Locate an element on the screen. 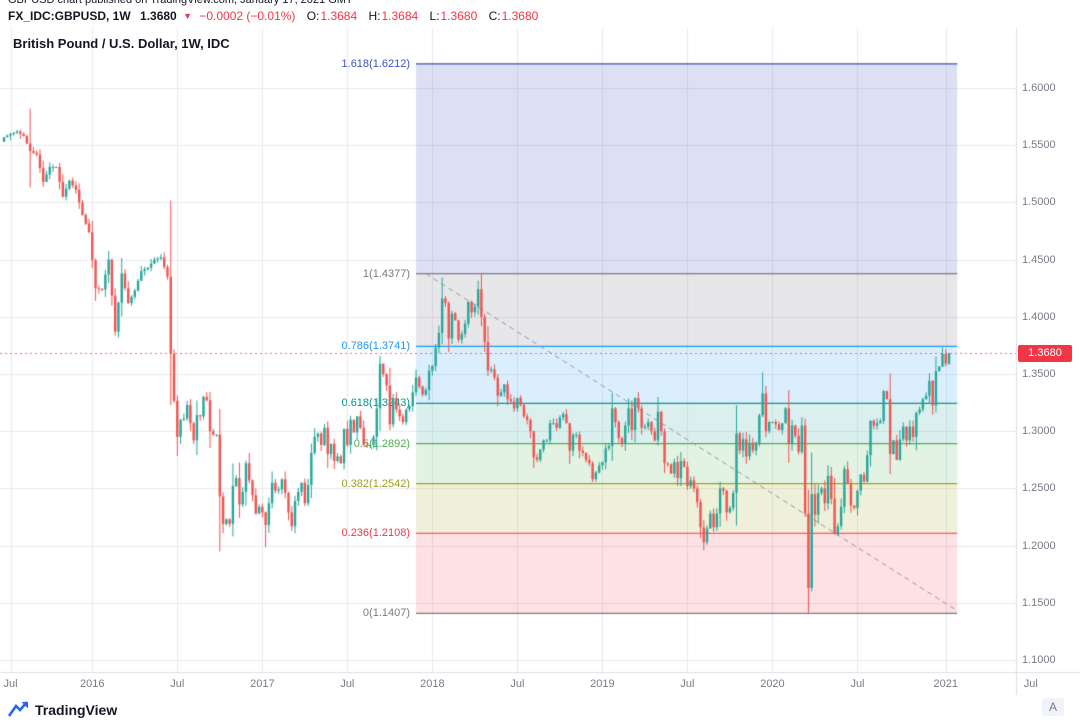 This screenshot has width=1080, height=727. legend-last-price: 1.3680 is located at coordinates (158, 16).